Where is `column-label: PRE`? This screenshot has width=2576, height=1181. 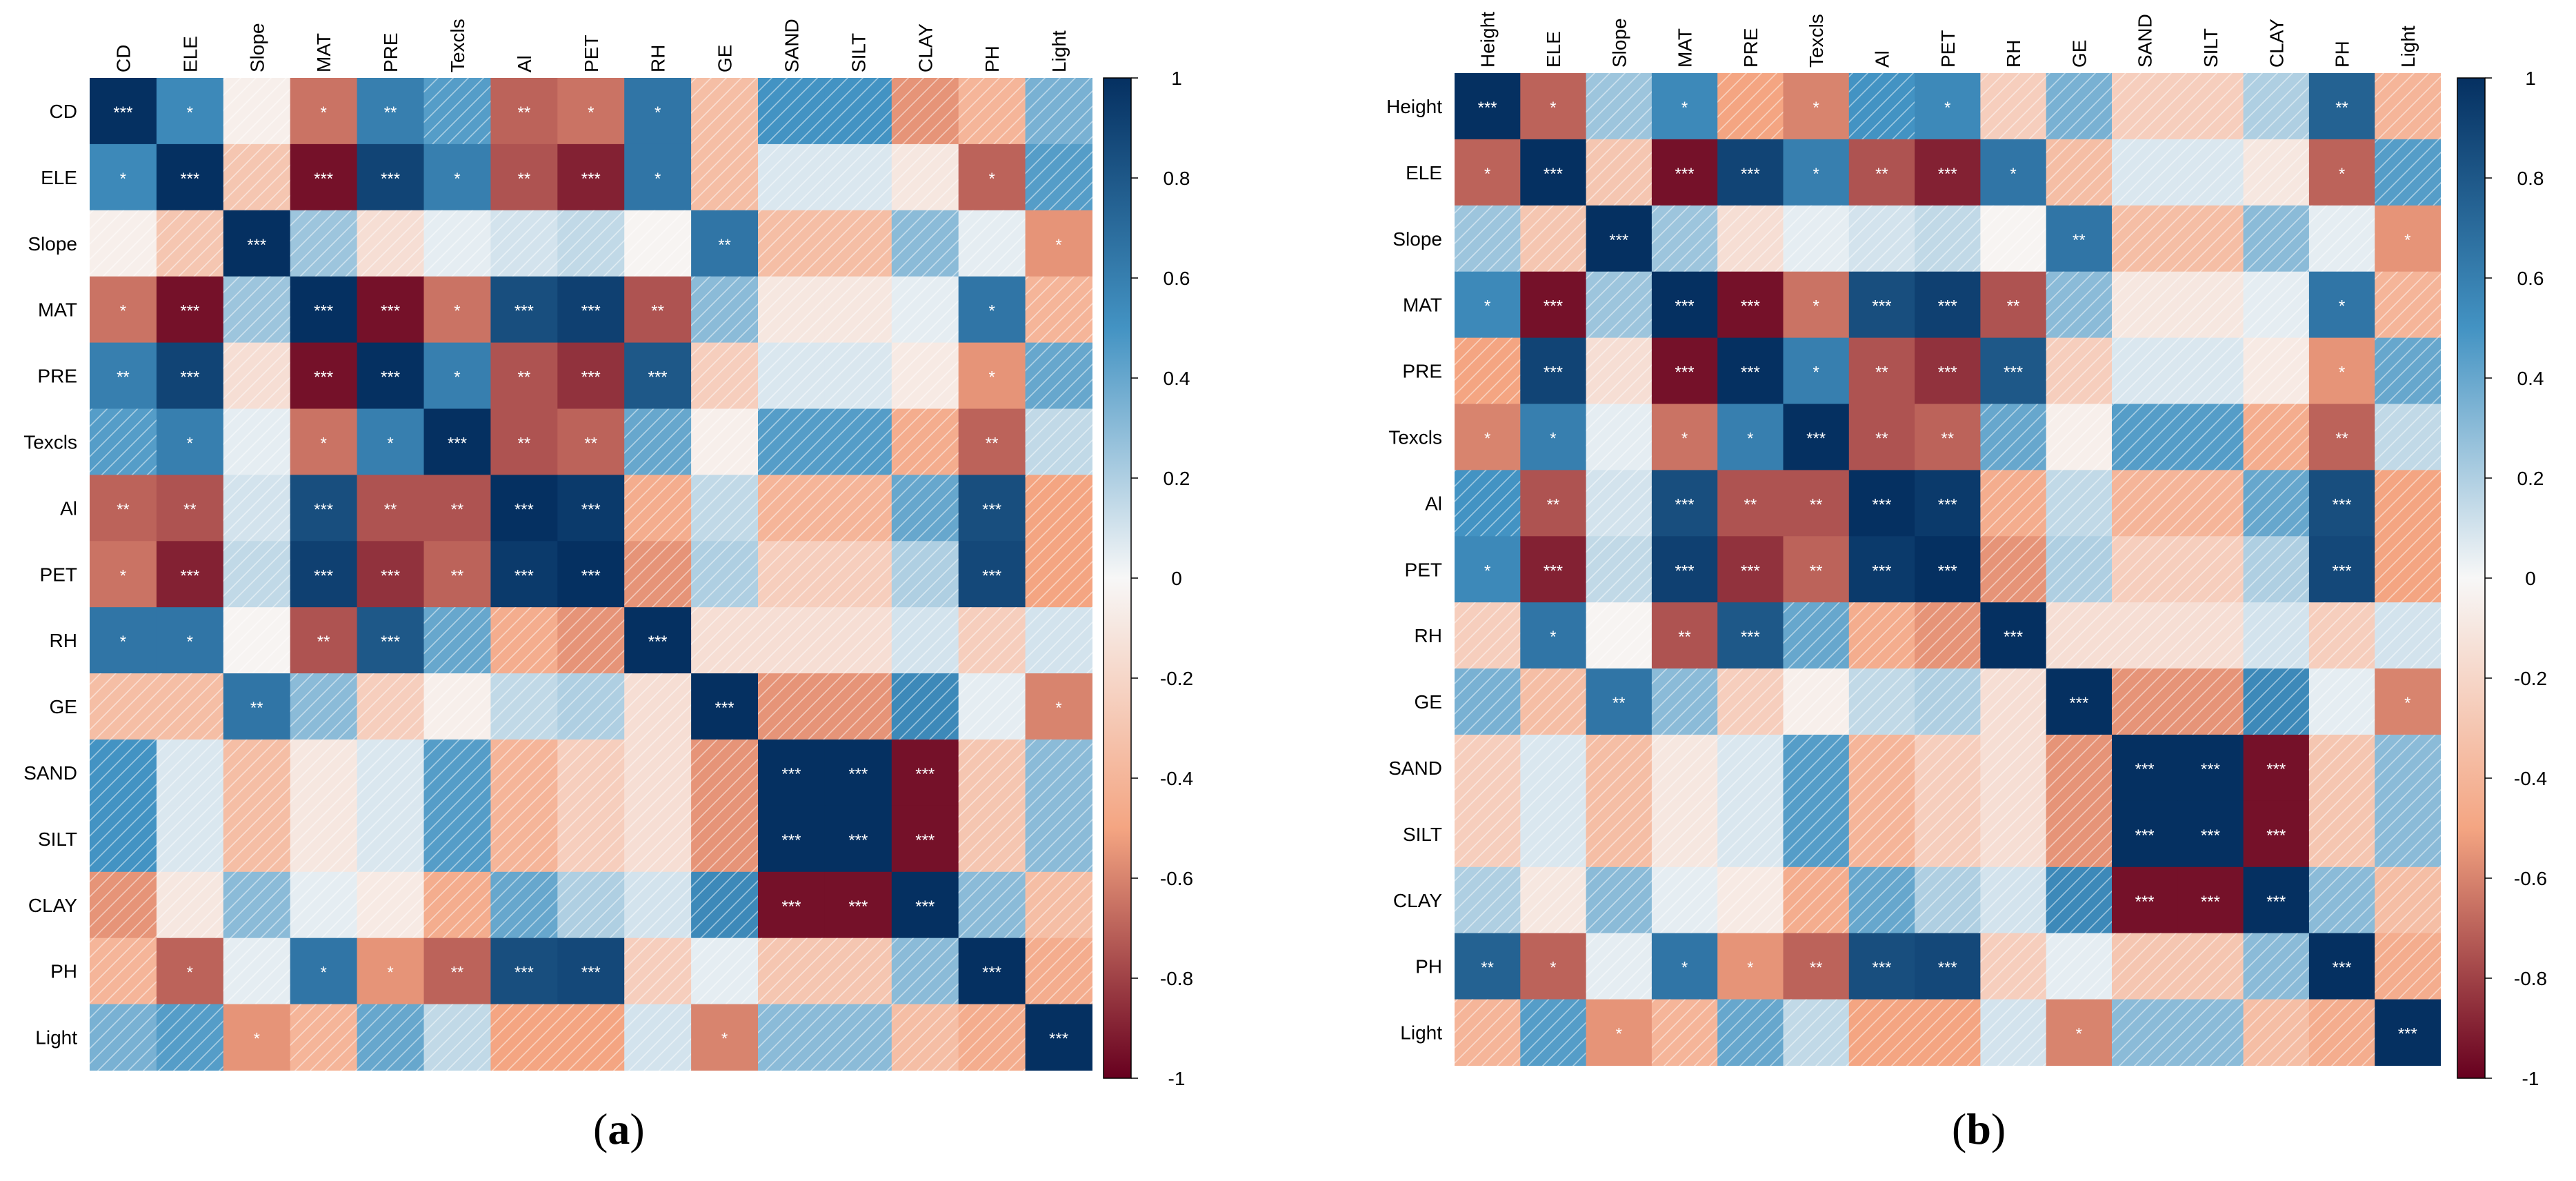
column-label: PRE is located at coordinates (390, 52).